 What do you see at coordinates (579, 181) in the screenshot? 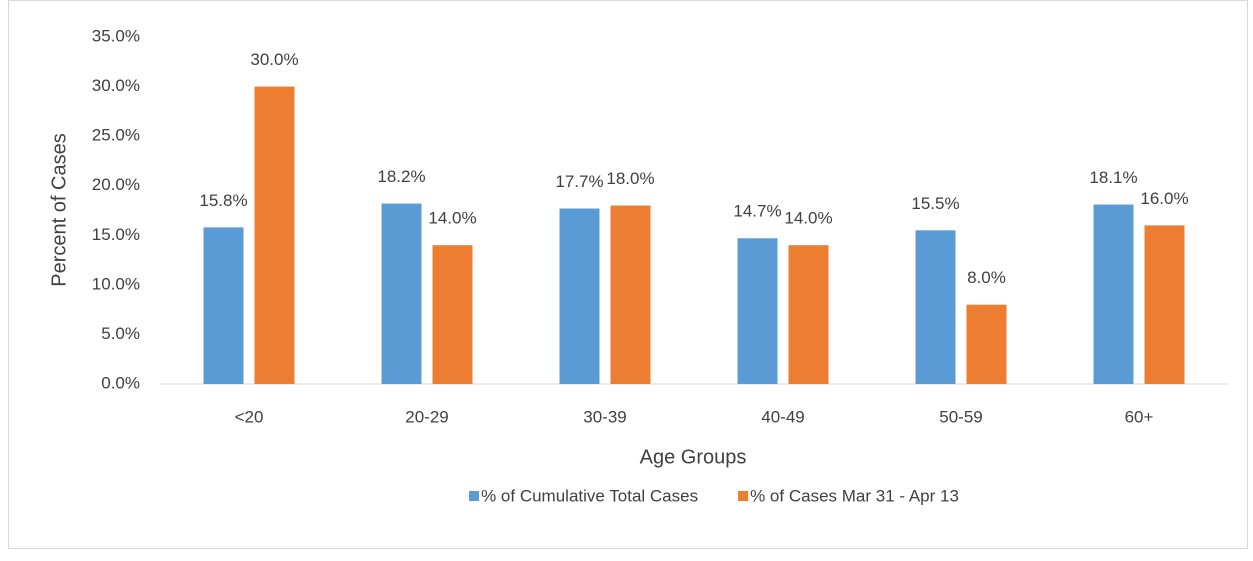
I see `data-label: 17.7%` at bounding box center [579, 181].